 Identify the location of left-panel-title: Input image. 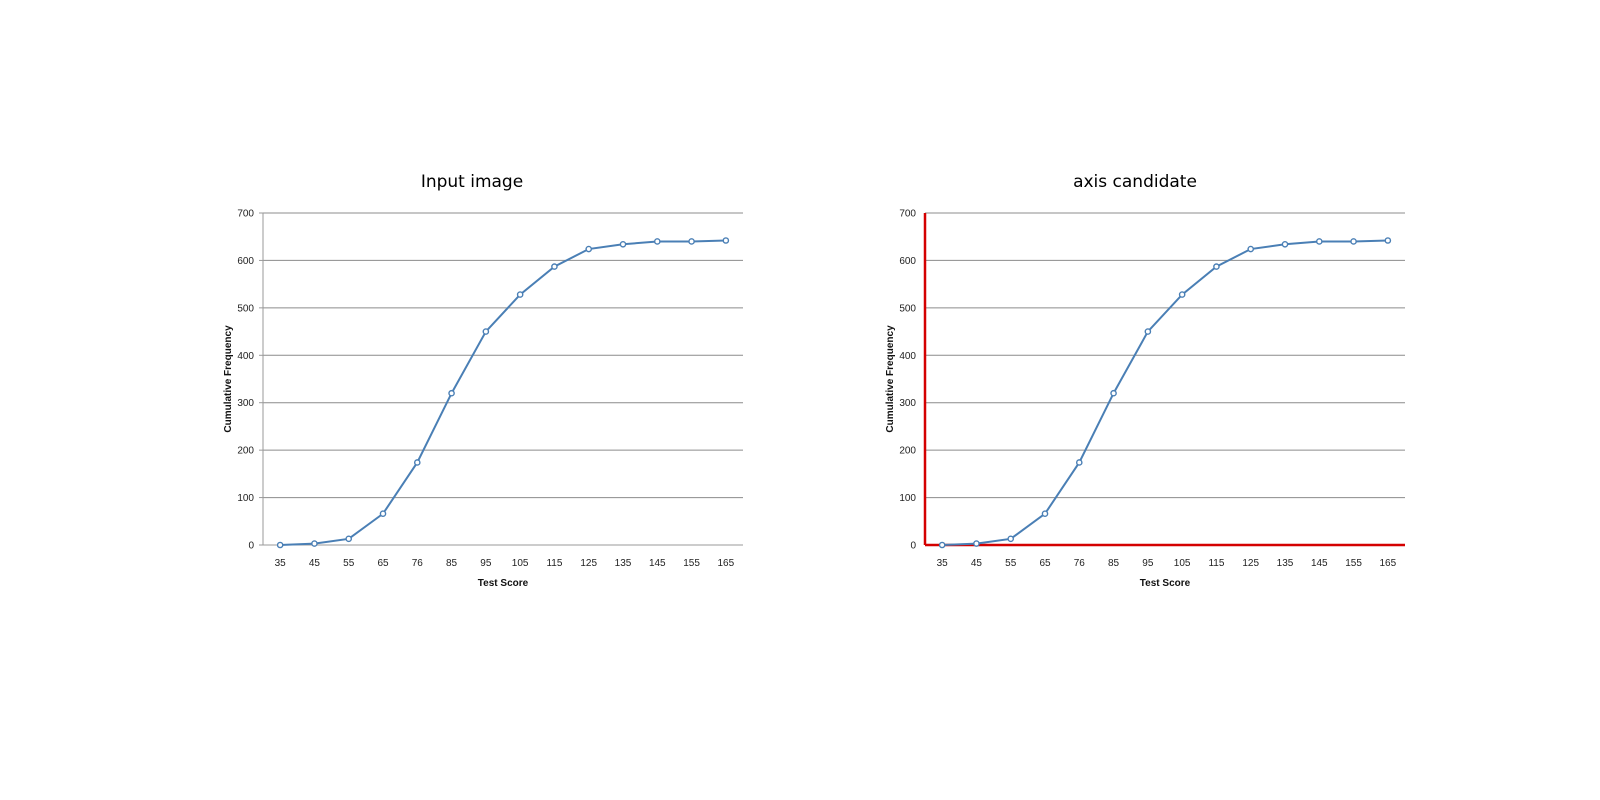
(472, 182).